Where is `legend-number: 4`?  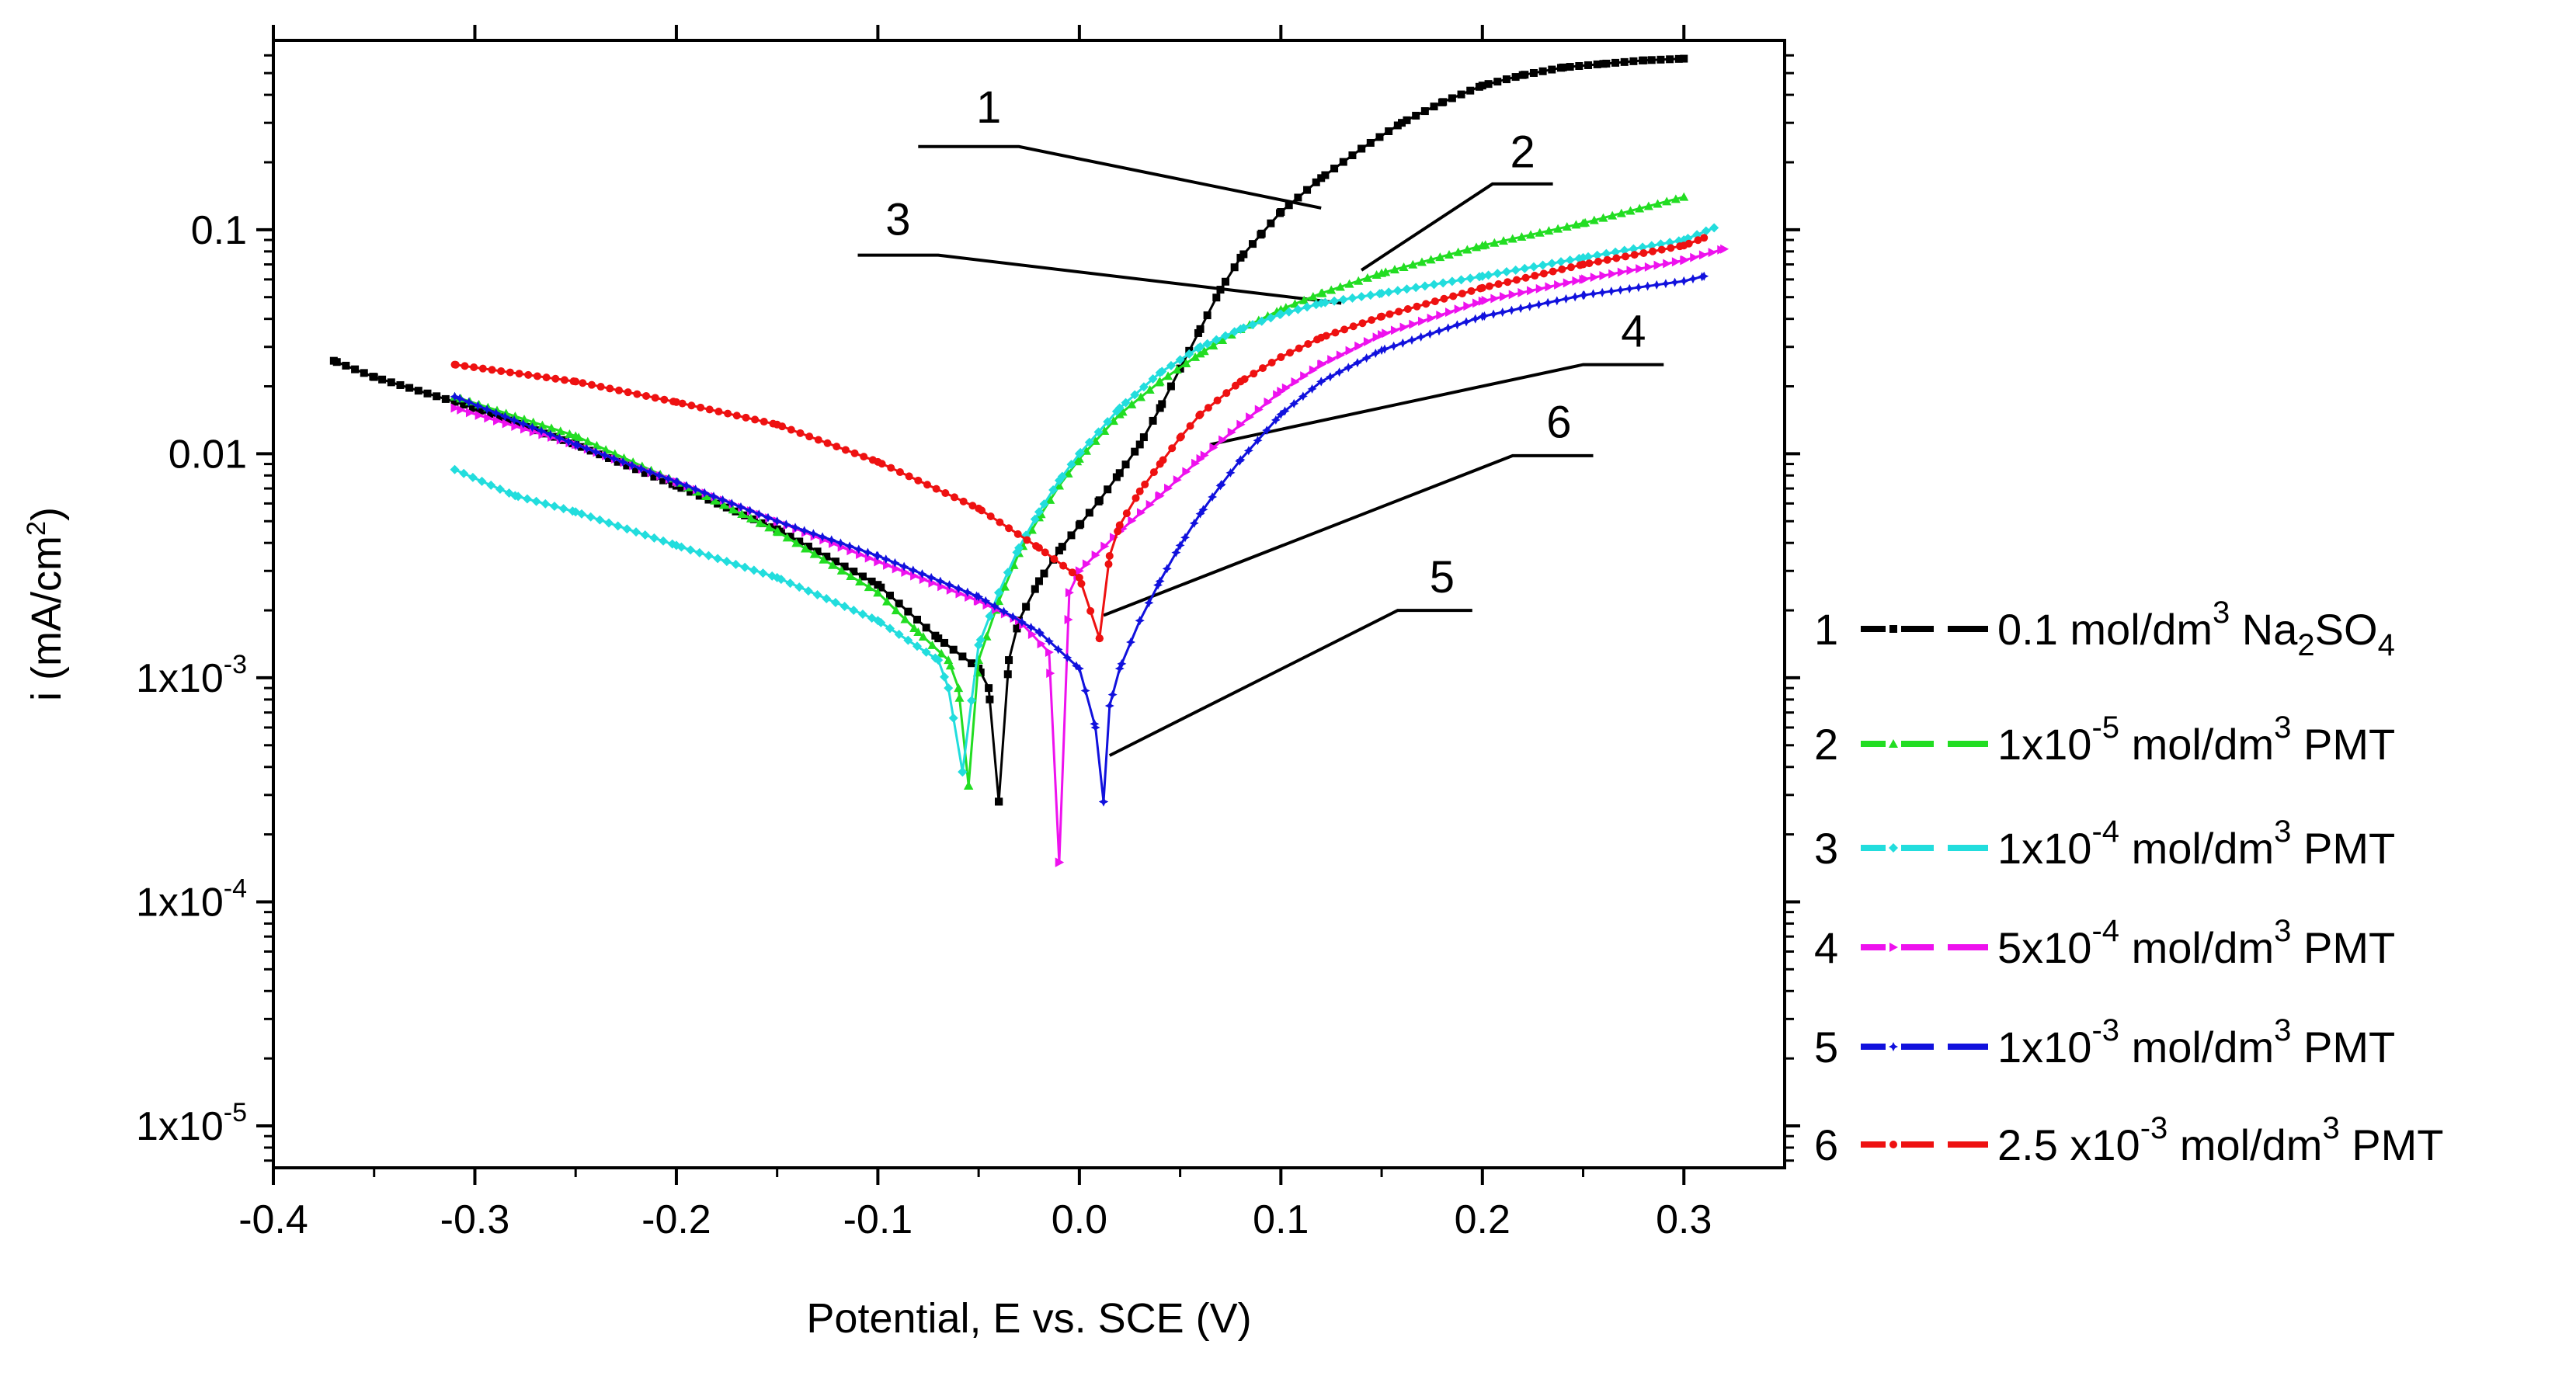
legend-number: 4 is located at coordinates (1826, 947).